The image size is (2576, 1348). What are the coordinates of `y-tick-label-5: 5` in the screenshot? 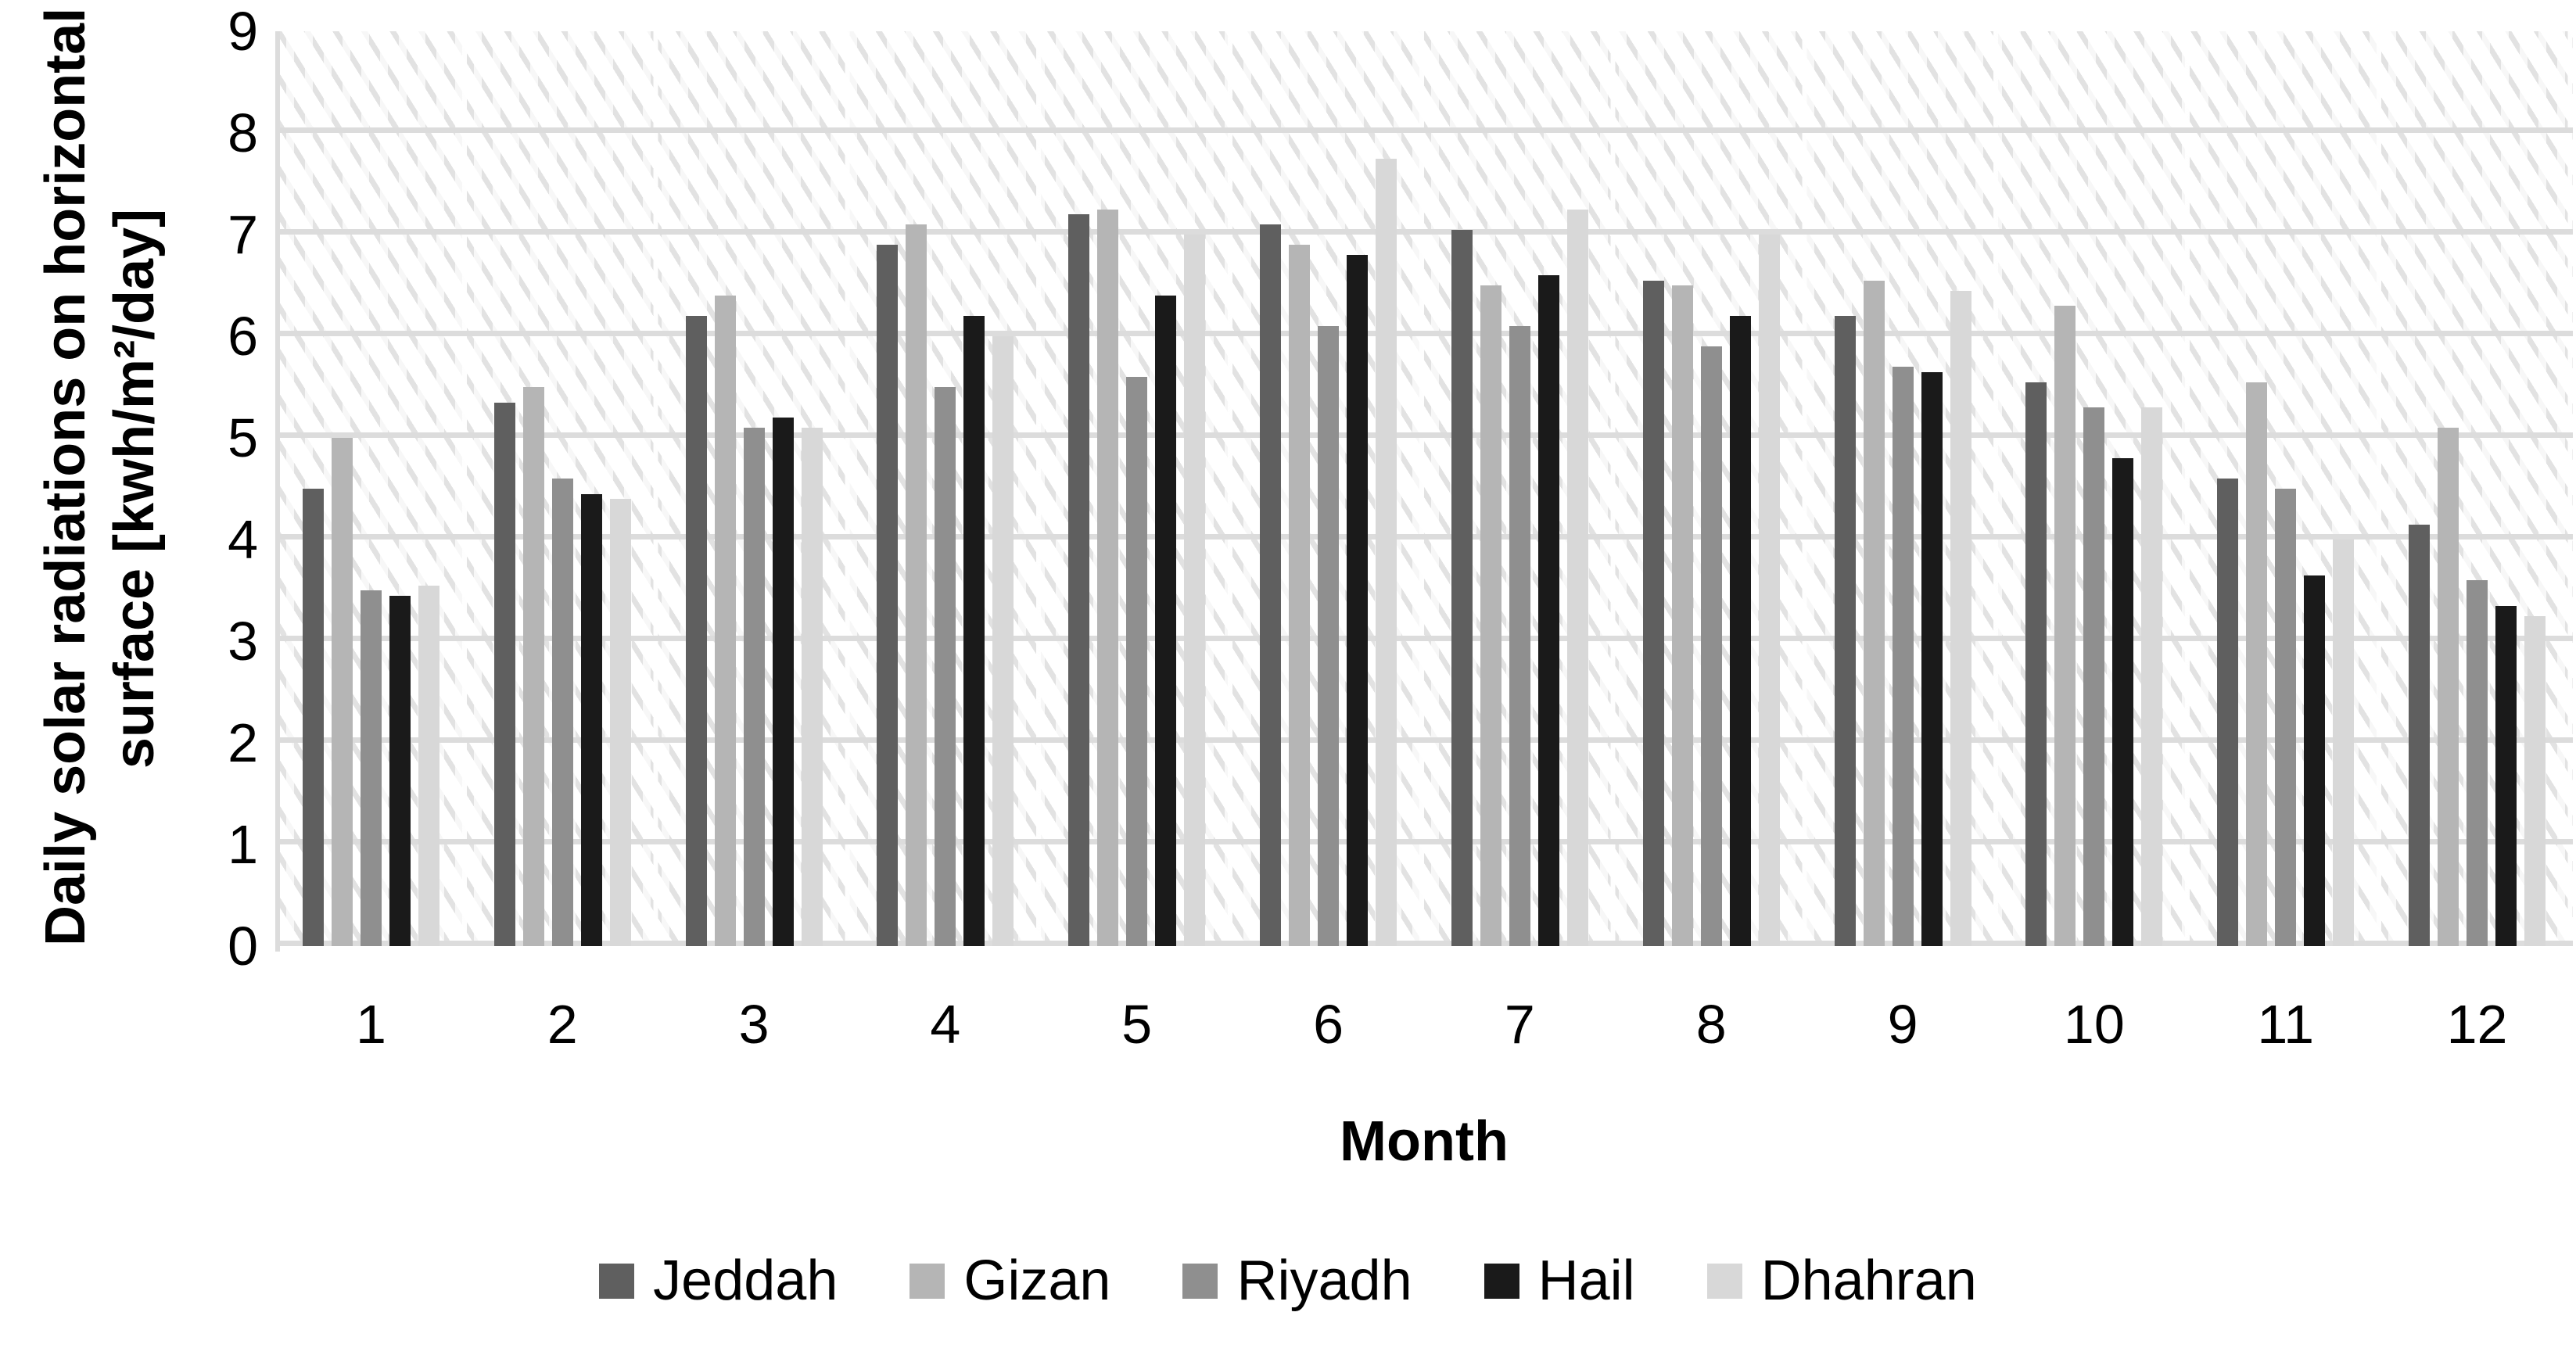 It's located at (243, 437).